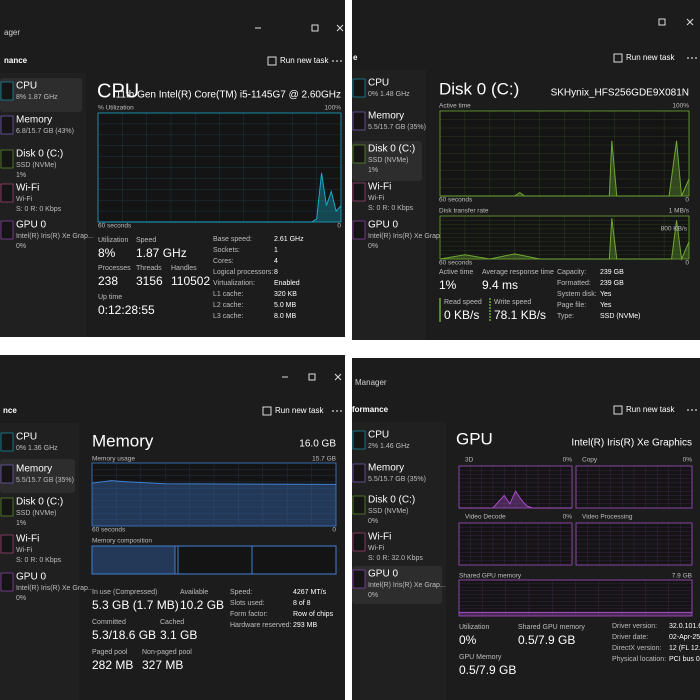  Describe the element at coordinates (302, 603) in the screenshot. I see `detail-value: 8 of 8` at that location.